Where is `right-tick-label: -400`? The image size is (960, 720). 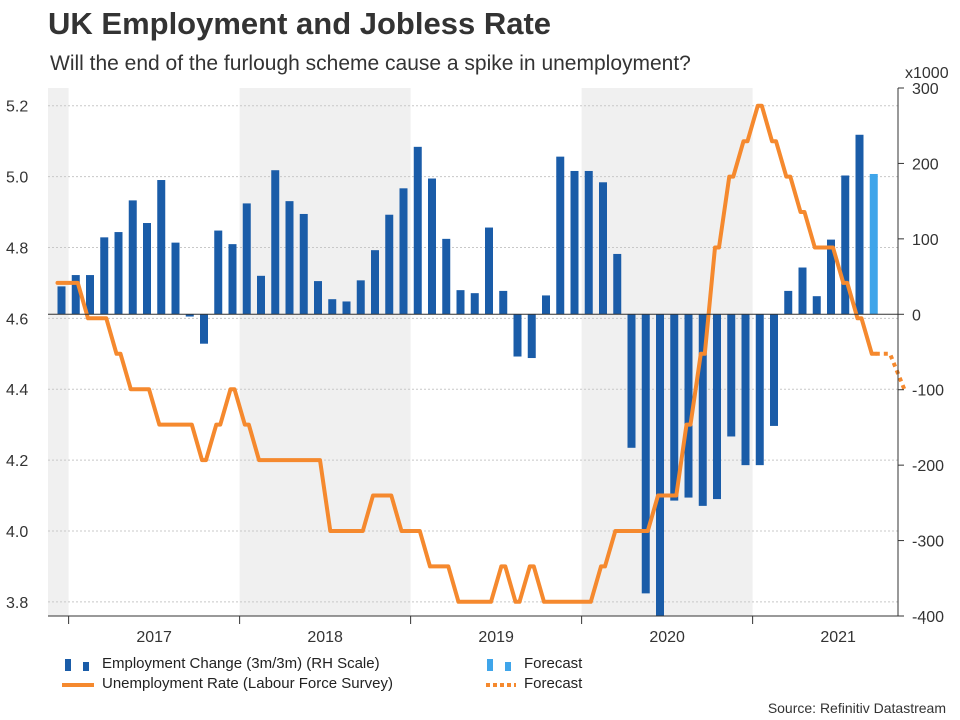
right-tick-label: -400 is located at coordinates (928, 617).